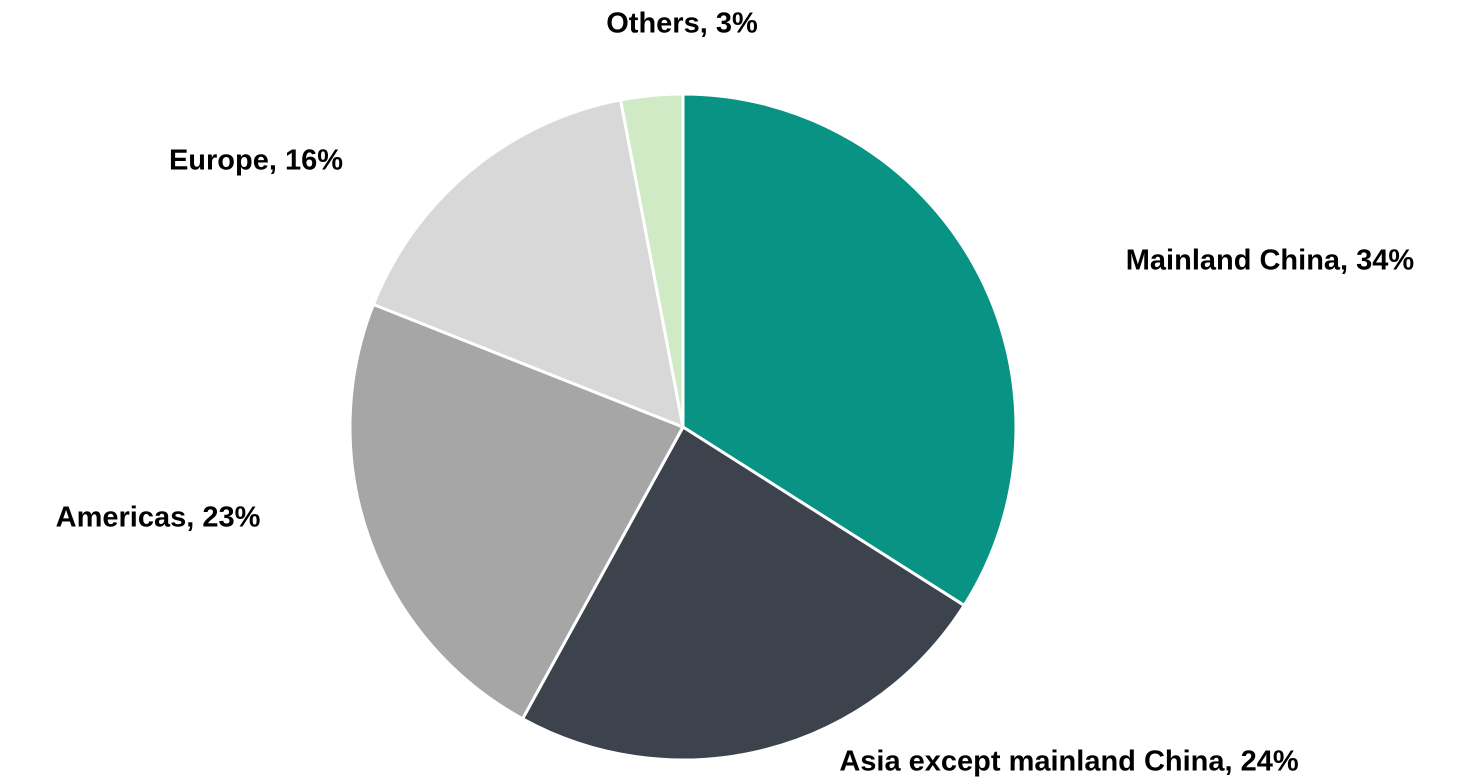  What do you see at coordinates (528, 263) in the screenshot?
I see `pie-slice-europe` at bounding box center [528, 263].